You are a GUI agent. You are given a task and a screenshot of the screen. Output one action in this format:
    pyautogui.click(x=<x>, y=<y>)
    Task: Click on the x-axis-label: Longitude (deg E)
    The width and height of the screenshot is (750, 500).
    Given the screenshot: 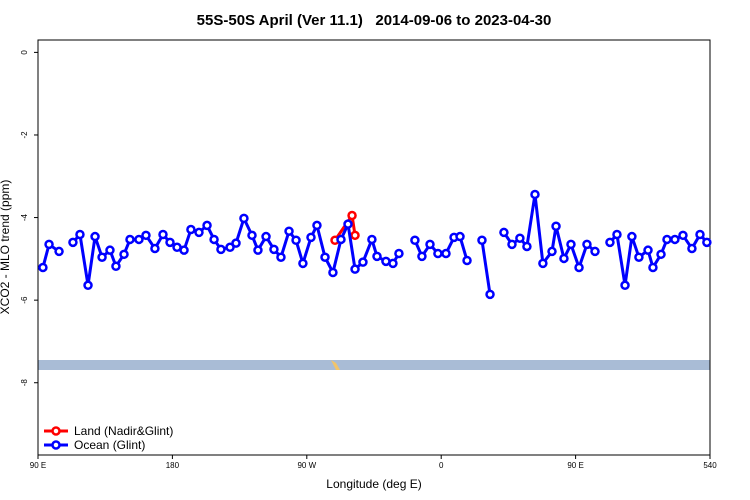 What is the action you would take?
    pyautogui.click(x=373, y=484)
    